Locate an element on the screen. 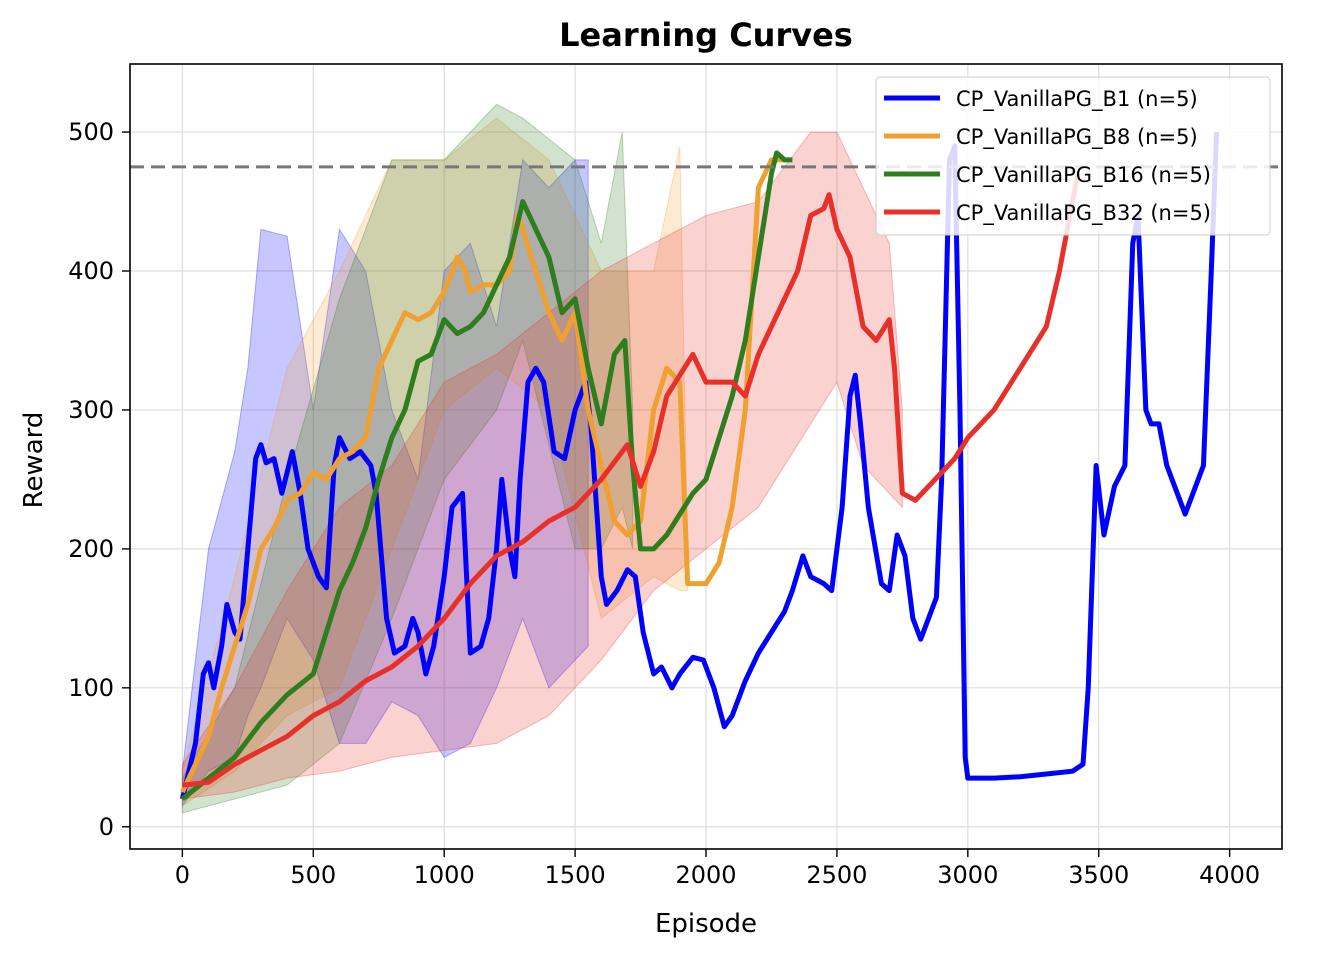 The width and height of the screenshot is (1320, 960). x-tick-label: 3500 is located at coordinates (1098, 875).